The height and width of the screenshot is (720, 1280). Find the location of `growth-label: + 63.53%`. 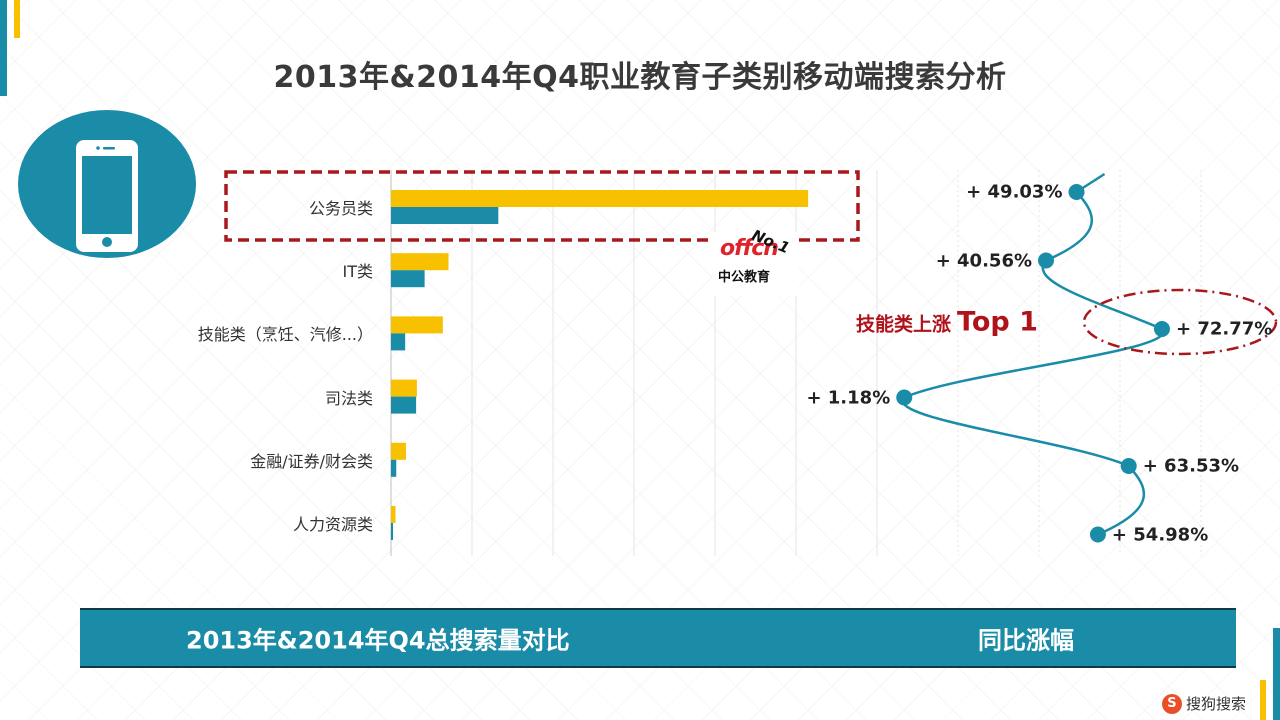

growth-label: + 63.53% is located at coordinates (1191, 466).